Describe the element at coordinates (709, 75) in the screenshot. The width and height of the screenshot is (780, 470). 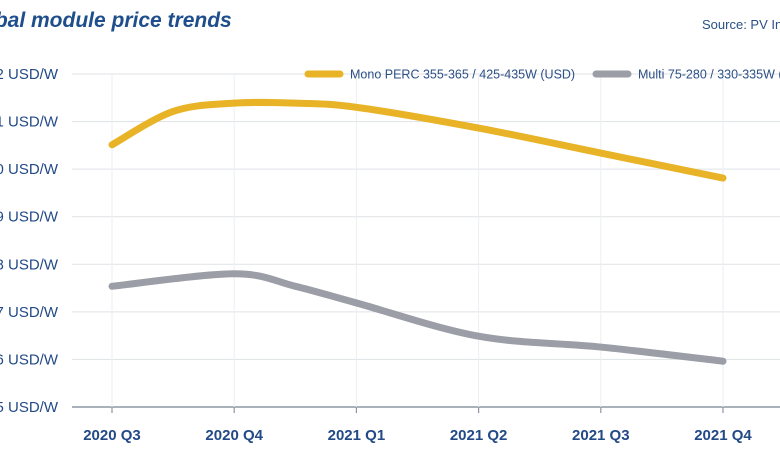
I see `legend-label: Multi 75-280 / 330-335W (USD)` at that location.